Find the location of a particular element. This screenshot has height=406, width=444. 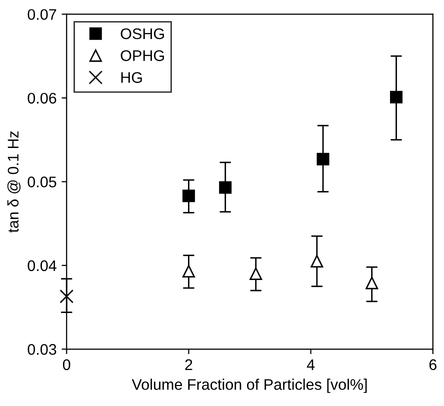

x-tick-label: 2 is located at coordinates (188, 364).